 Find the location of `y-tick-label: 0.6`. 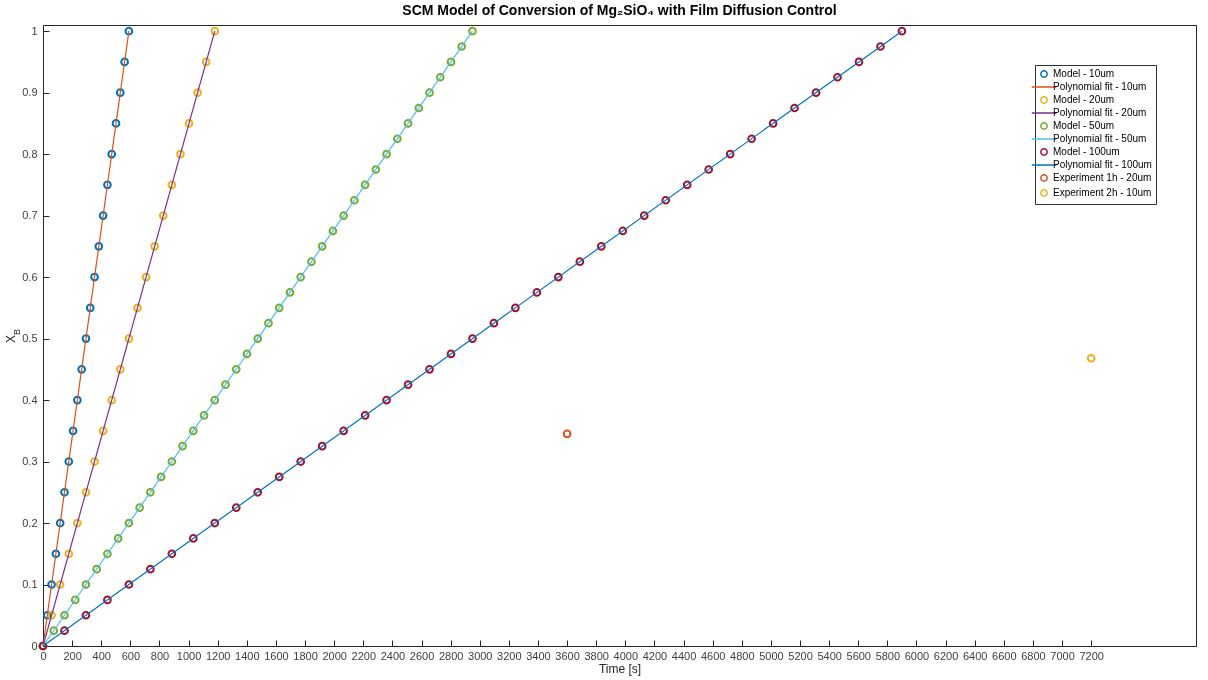

y-tick-label: 0.6 is located at coordinates (30, 276).